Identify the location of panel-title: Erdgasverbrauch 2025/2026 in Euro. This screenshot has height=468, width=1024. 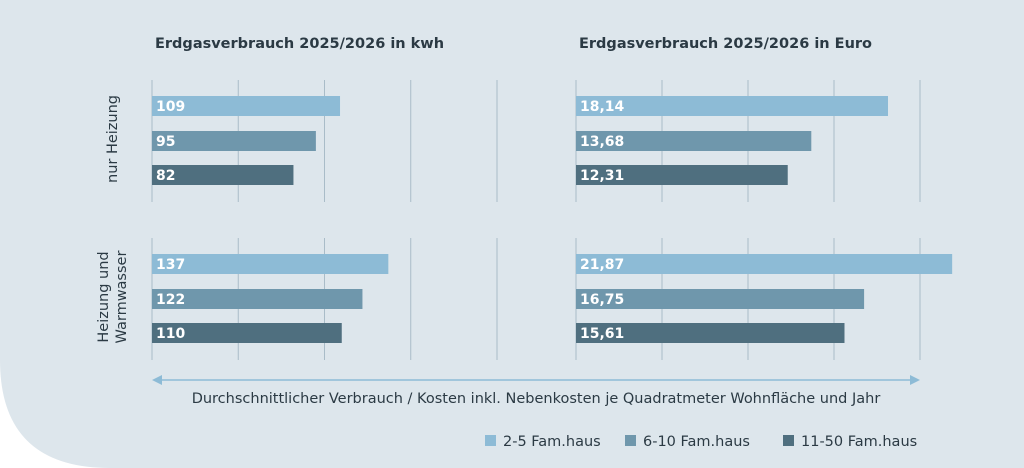
(725, 44).